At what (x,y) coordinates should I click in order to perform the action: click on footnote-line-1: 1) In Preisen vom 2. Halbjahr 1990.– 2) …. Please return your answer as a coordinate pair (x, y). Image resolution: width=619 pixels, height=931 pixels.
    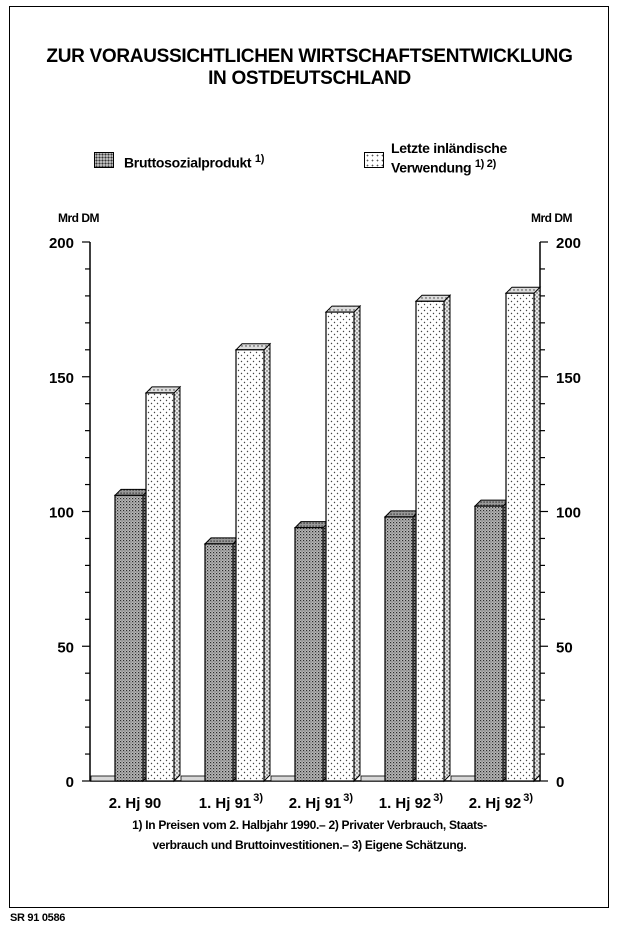
    Looking at the image, I should click on (309, 825).